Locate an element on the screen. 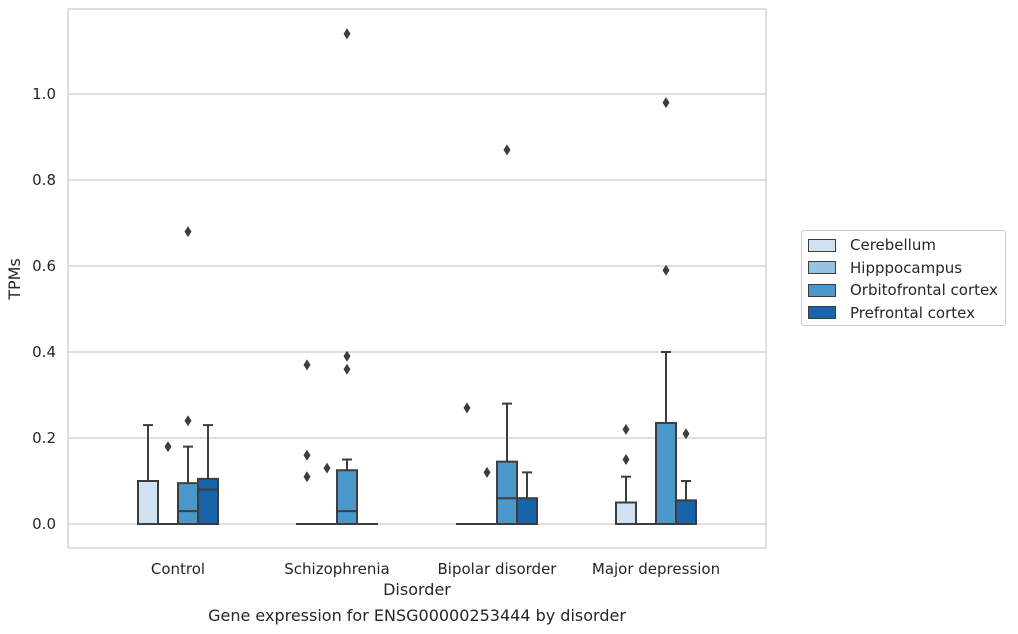 Image resolution: width=1018 pixels, height=634 pixels. legend-label: Cerebellum is located at coordinates (893, 245).